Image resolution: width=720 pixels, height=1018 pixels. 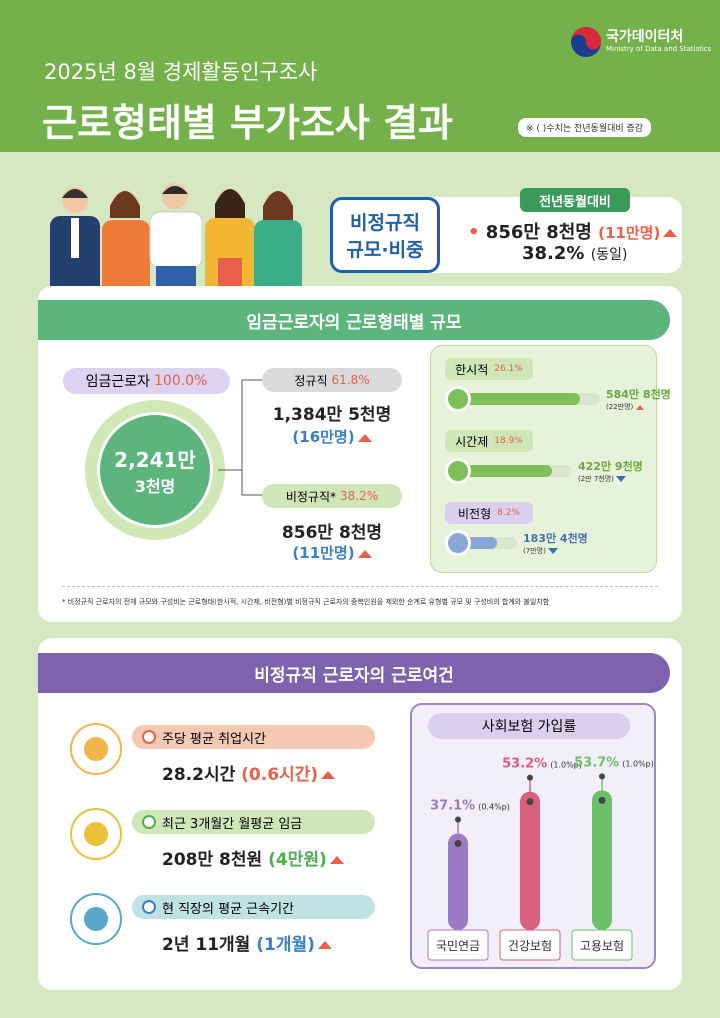 I want to click on summary-share-change: (동일), so click(x=609, y=255).